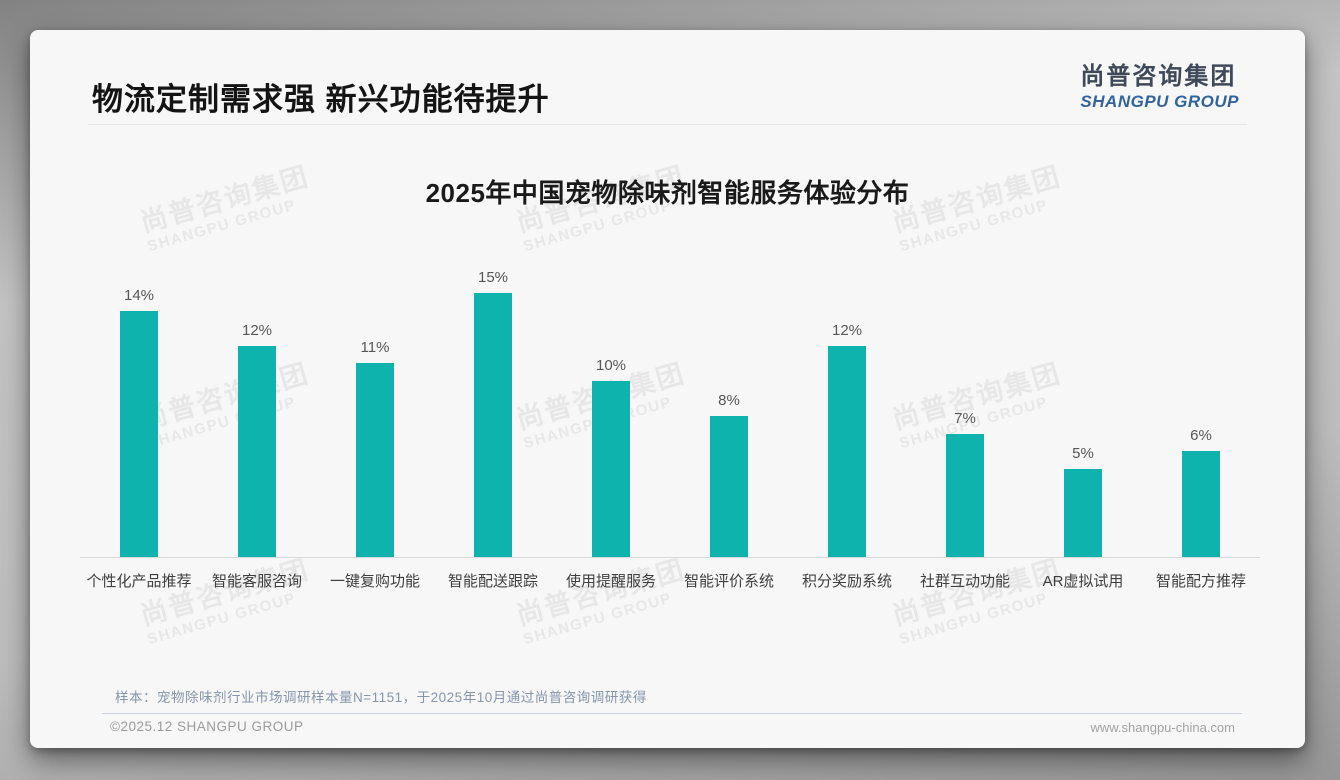 This screenshot has width=1340, height=780. What do you see at coordinates (667, 124) in the screenshot?
I see `title-divider` at bounding box center [667, 124].